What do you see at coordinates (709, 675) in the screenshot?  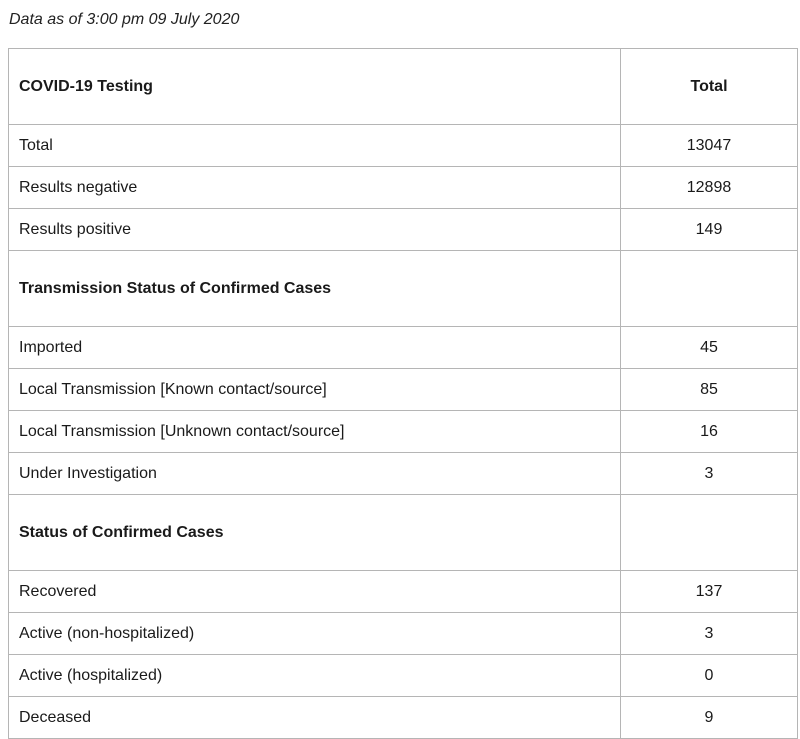 I see `row-value: 0` at bounding box center [709, 675].